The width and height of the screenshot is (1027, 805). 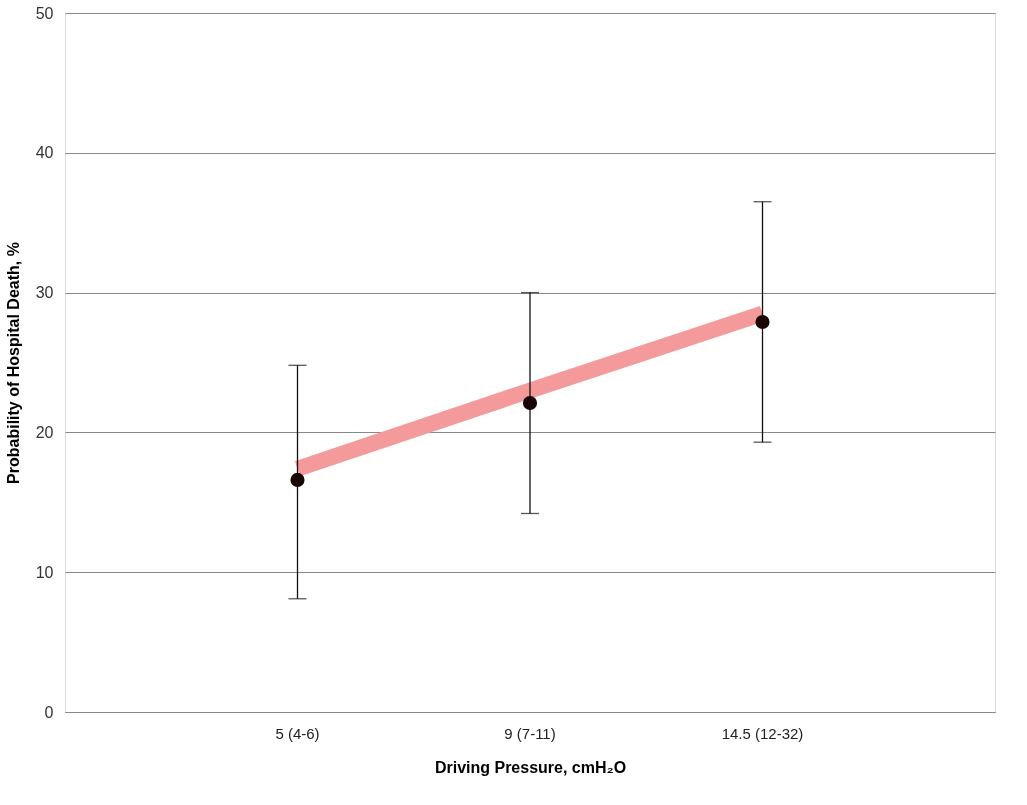 What do you see at coordinates (530, 733) in the screenshot?
I see `x-tick-label: 9 (7-11)` at bounding box center [530, 733].